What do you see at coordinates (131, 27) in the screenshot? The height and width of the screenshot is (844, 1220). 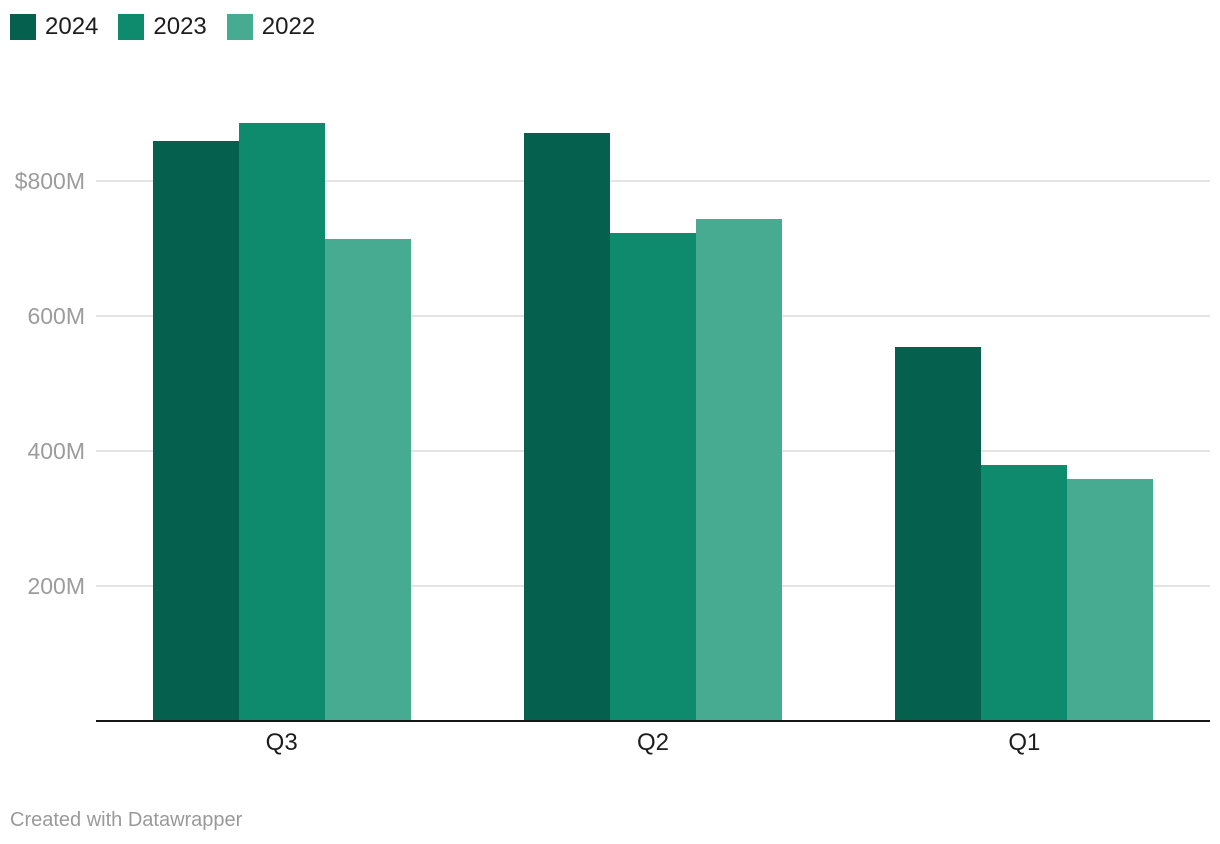 I see `legend-swatch-2023` at bounding box center [131, 27].